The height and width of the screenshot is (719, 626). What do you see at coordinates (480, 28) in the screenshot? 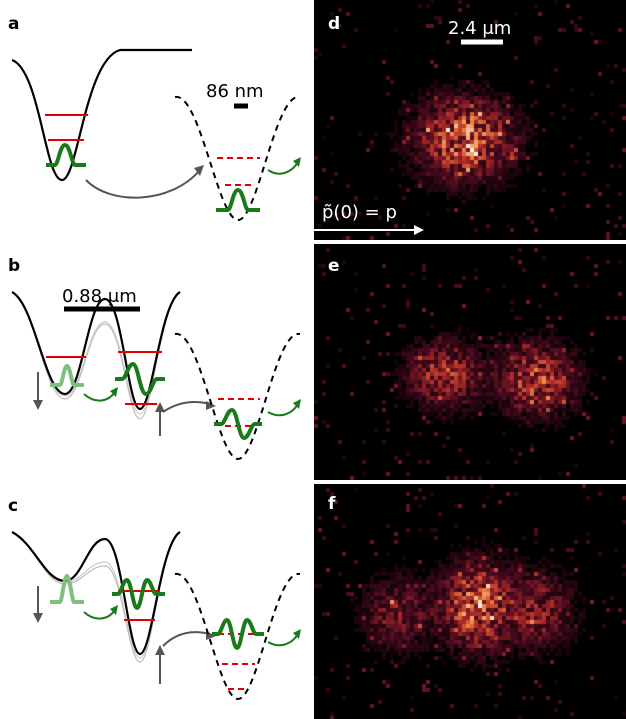
I see `scalebar-label: 2.4 μm` at bounding box center [480, 28].